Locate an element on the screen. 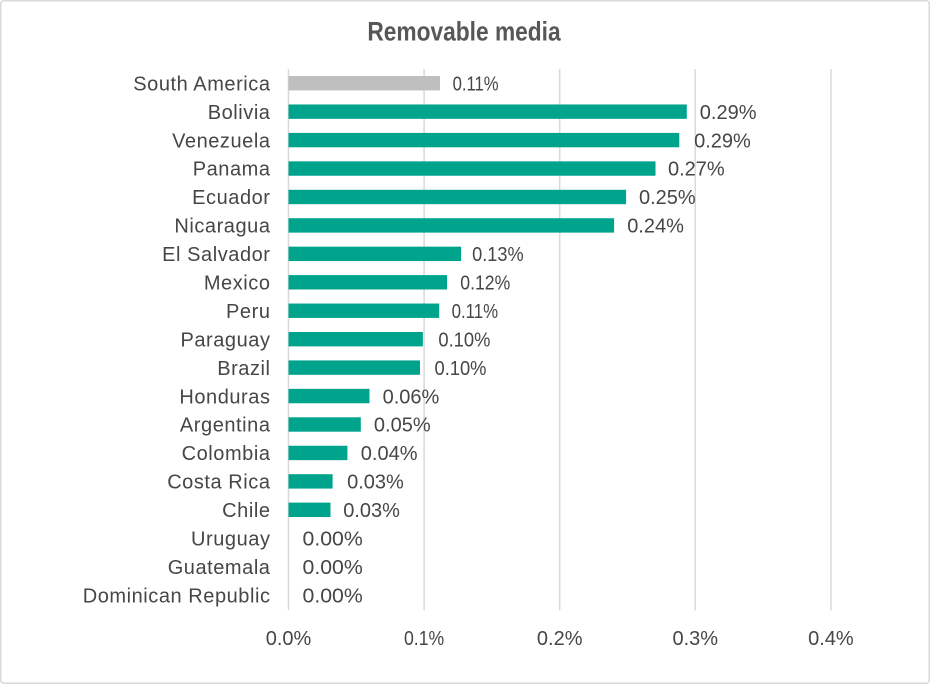  svg-text: Bolivia is located at coordinates (239, 113).